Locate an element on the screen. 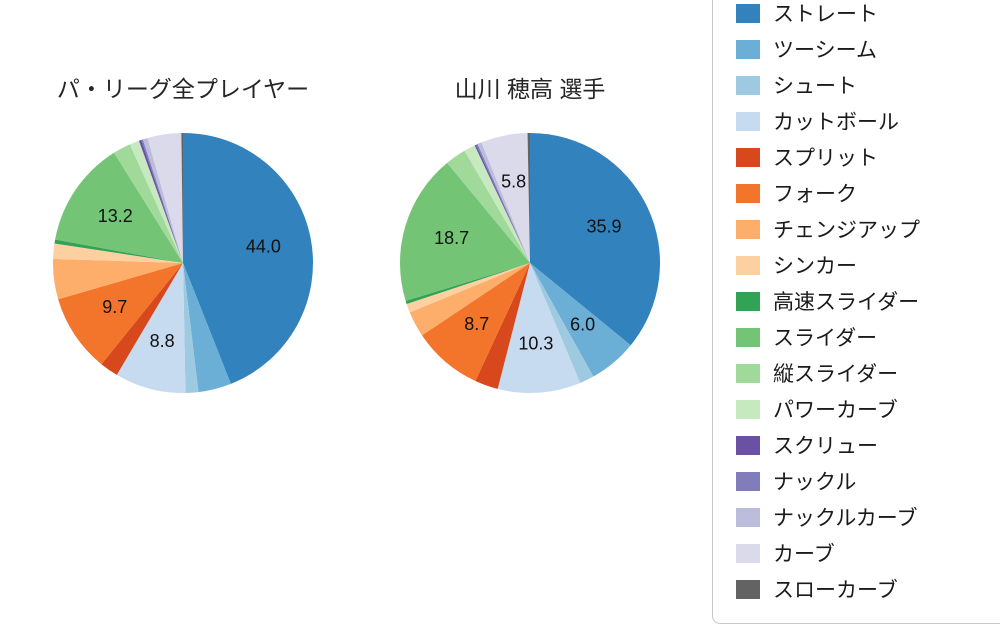 Image resolution: width=1000 pixels, height=624 pixels. legend-item-9: スライダー is located at coordinates (868, 337).